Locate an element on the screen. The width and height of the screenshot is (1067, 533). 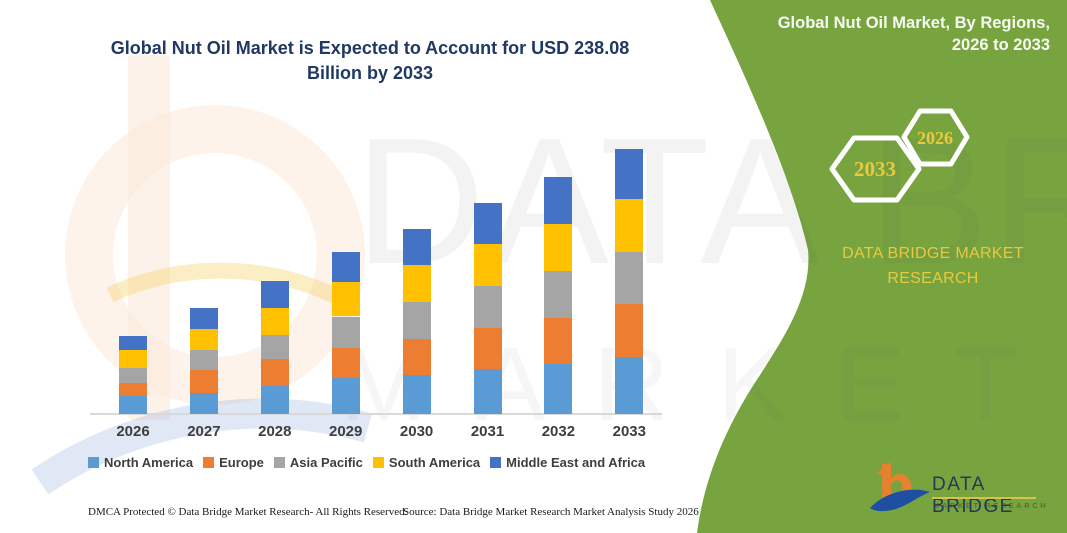
bar-segment-2026-asia-pacific is located at coordinates (133, 375).